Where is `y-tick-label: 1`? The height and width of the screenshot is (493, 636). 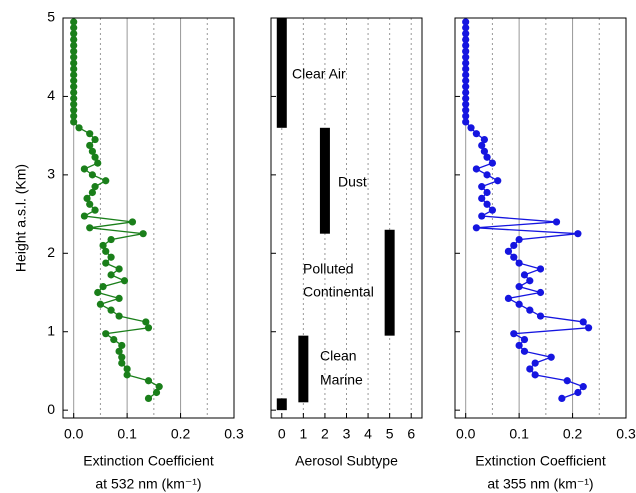 y-tick-label: 1 is located at coordinates (51, 330).